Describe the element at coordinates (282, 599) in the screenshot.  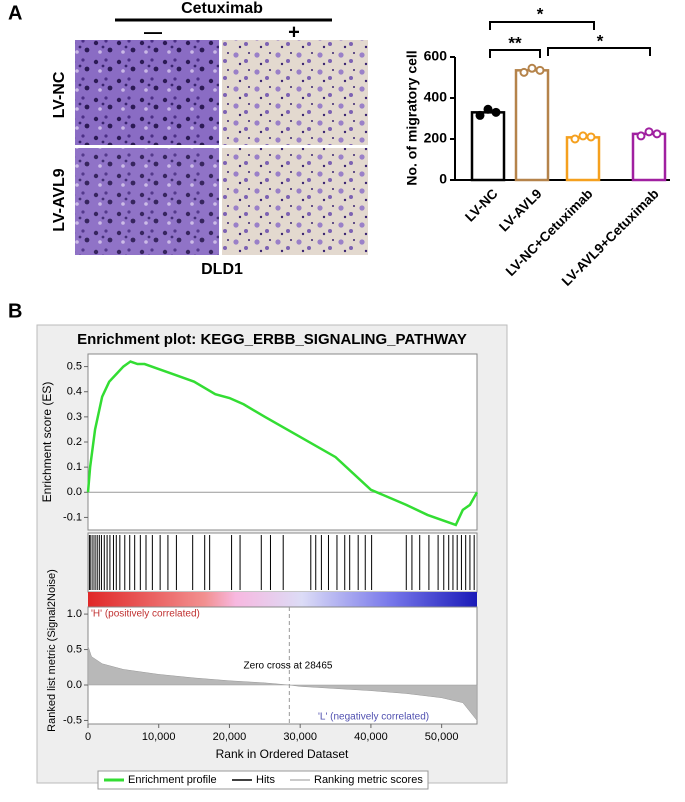
I see `rank-colorbar` at that location.